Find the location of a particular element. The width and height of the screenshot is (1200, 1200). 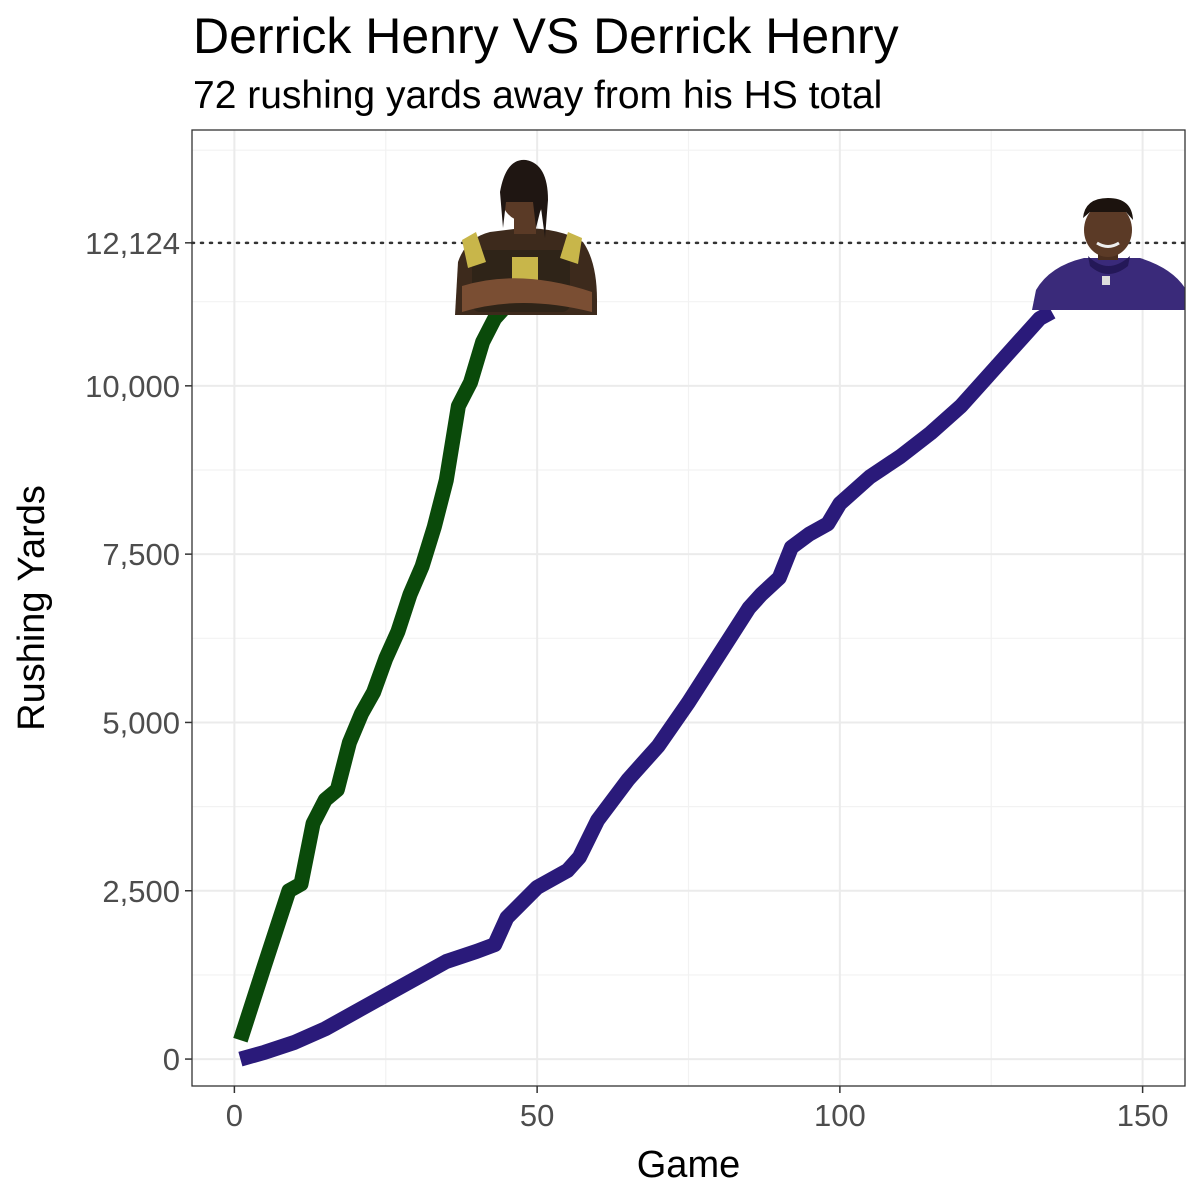

y-tick-label: 12,124 is located at coordinates (132, 243).